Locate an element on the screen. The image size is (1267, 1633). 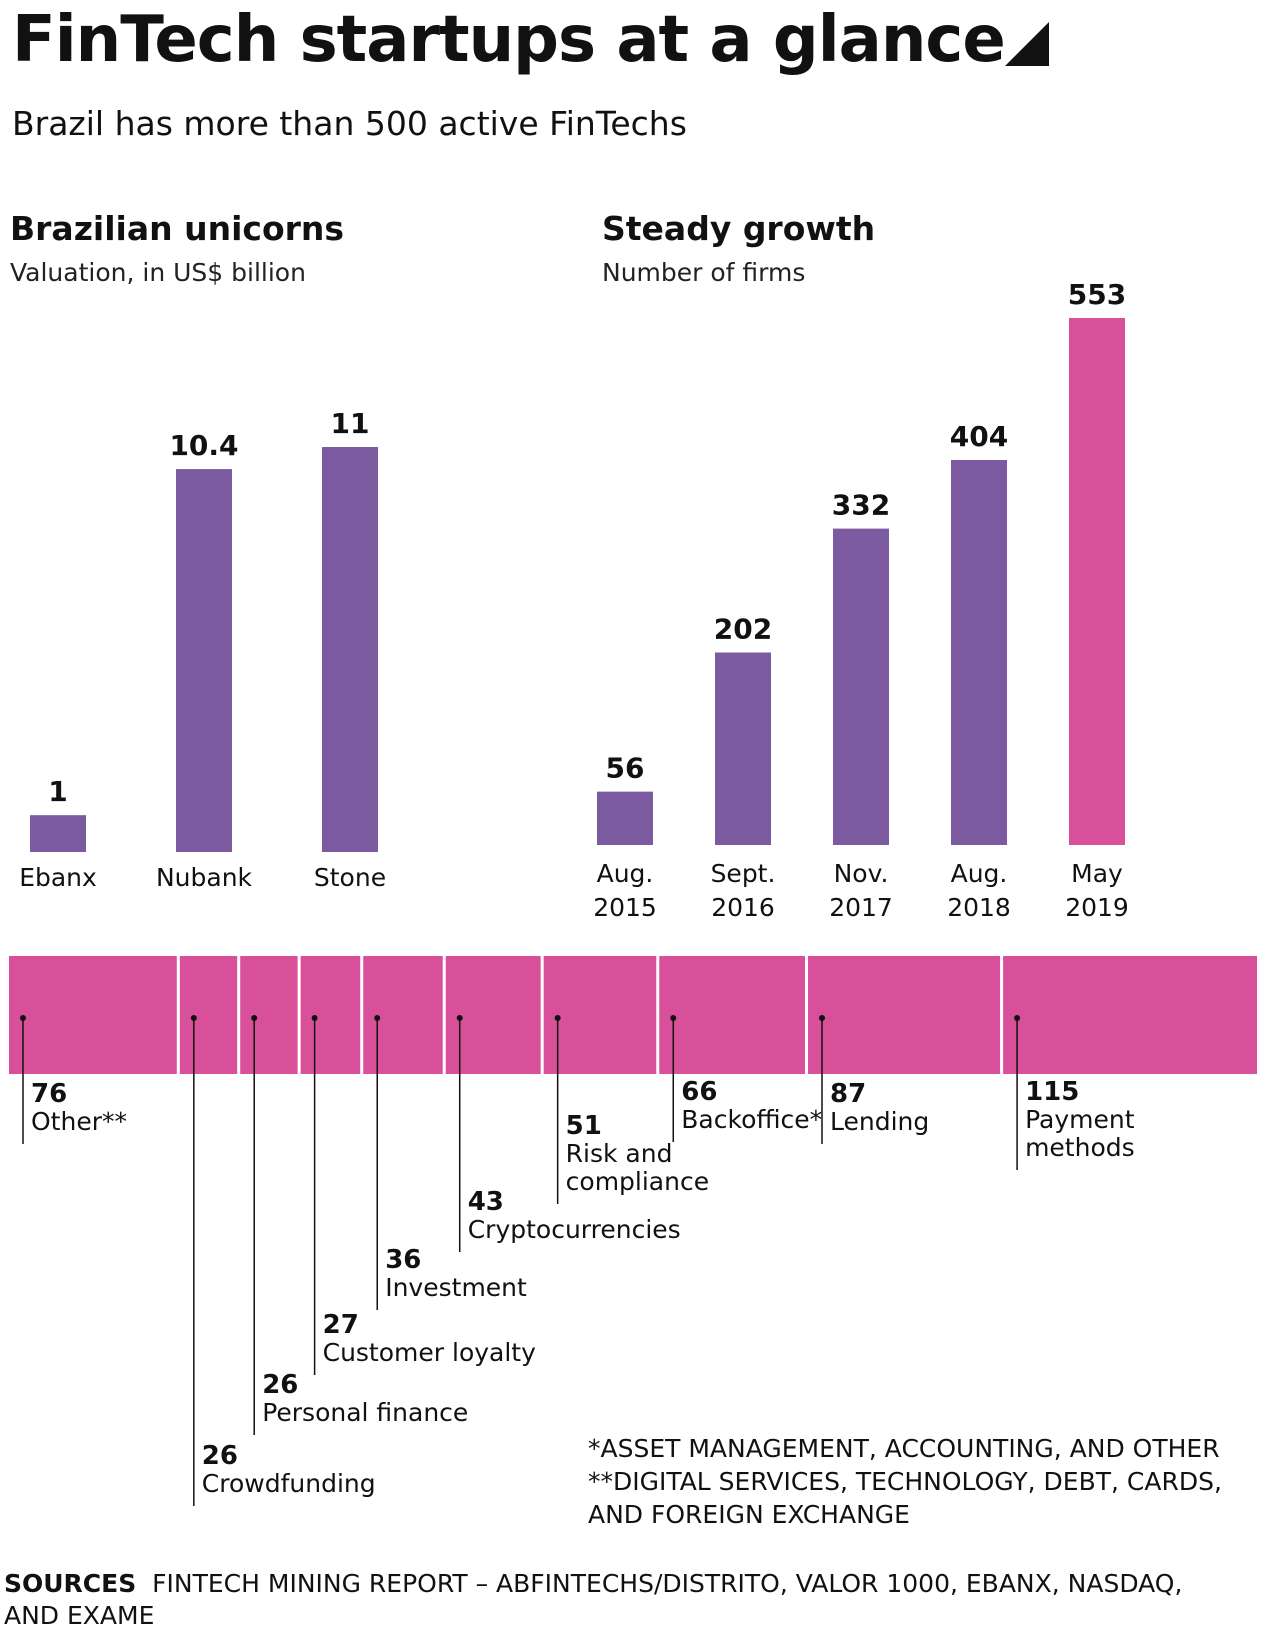
segment-category-label: Customer loyalty is located at coordinates (429, 1352).